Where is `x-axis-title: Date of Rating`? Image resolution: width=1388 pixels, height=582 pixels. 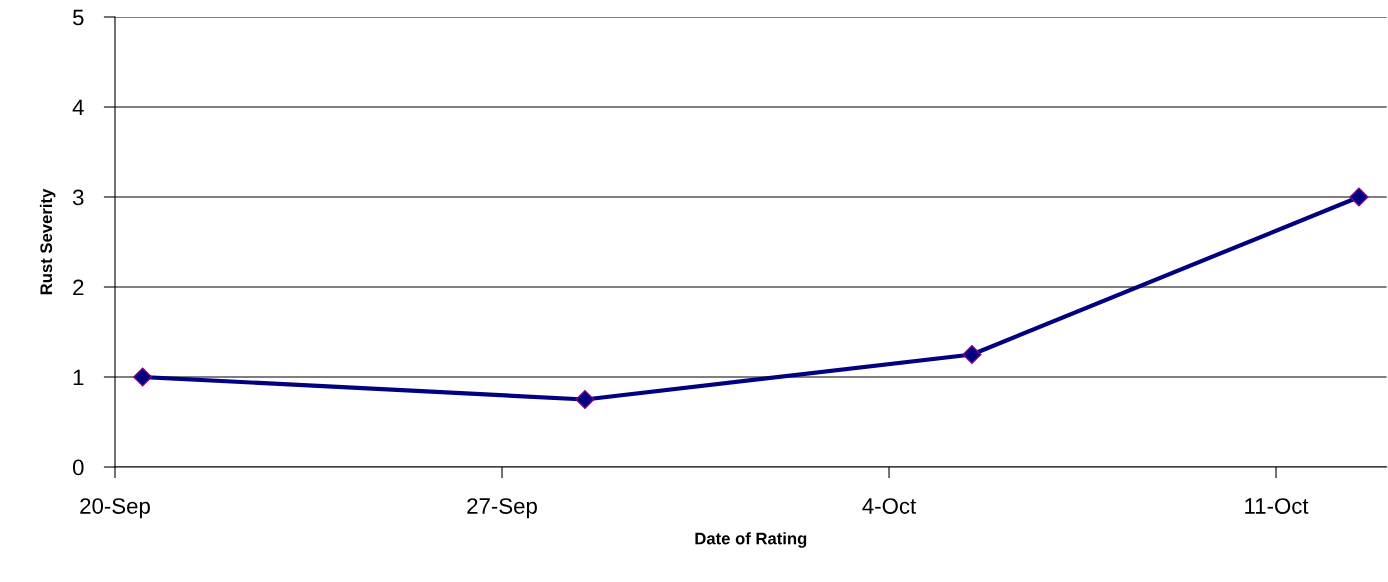 x-axis-title: Date of Rating is located at coordinates (751, 540).